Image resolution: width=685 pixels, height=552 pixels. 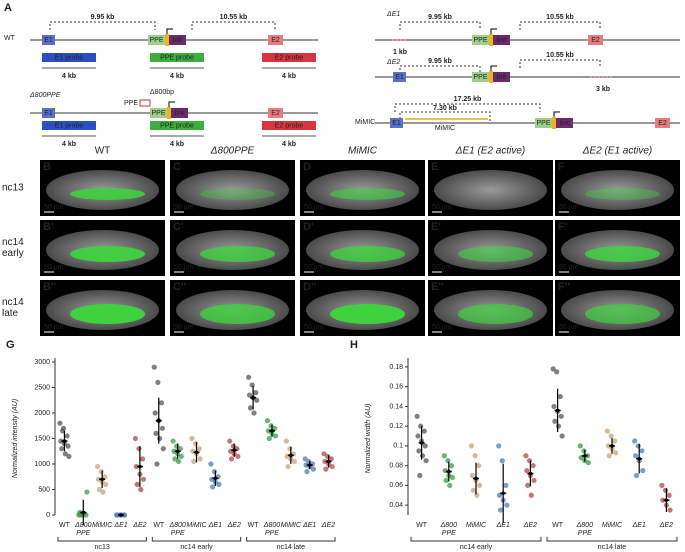 What do you see at coordinates (595, 40) in the screenshot?
I see `enhancer-e2` at bounding box center [595, 40].